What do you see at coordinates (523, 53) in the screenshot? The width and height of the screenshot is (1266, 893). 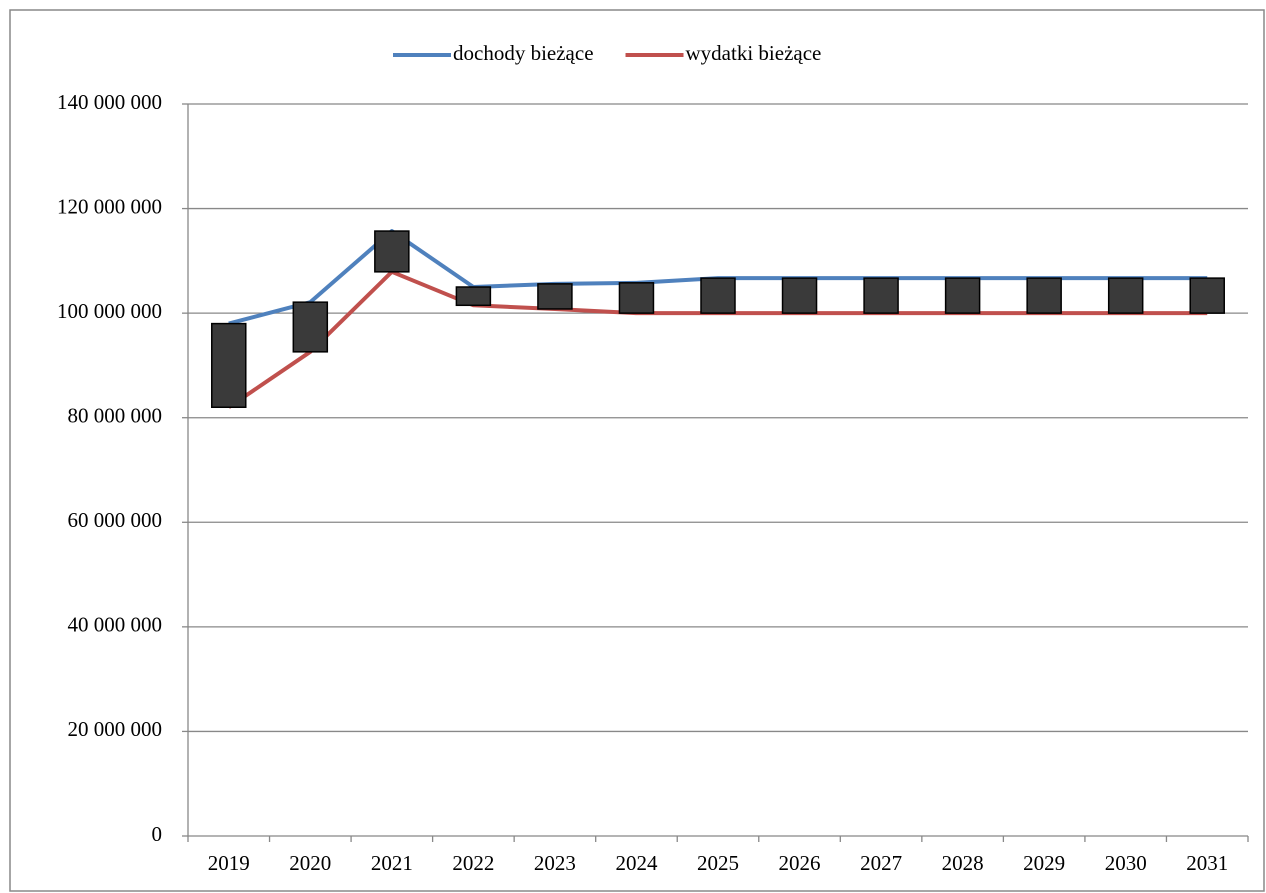 I see `legend-label: dochody bieżące` at bounding box center [523, 53].